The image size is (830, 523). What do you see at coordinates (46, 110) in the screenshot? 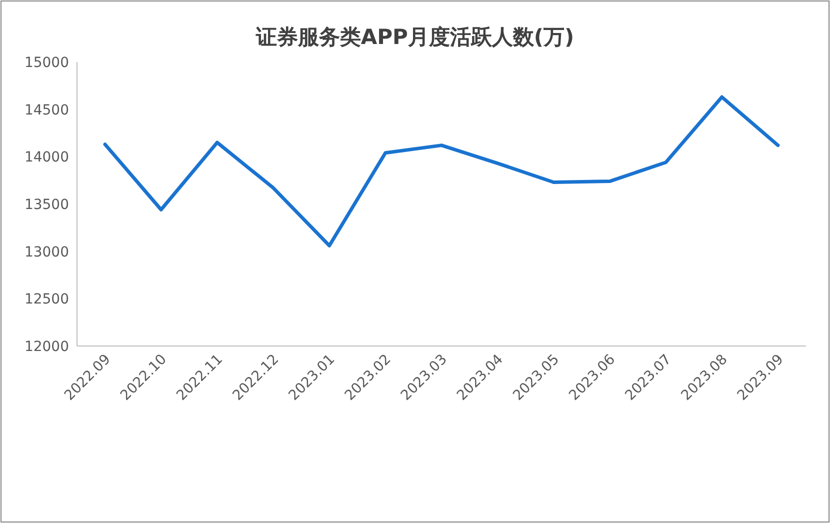
I see `y-tick-label: 14500` at bounding box center [46, 110].